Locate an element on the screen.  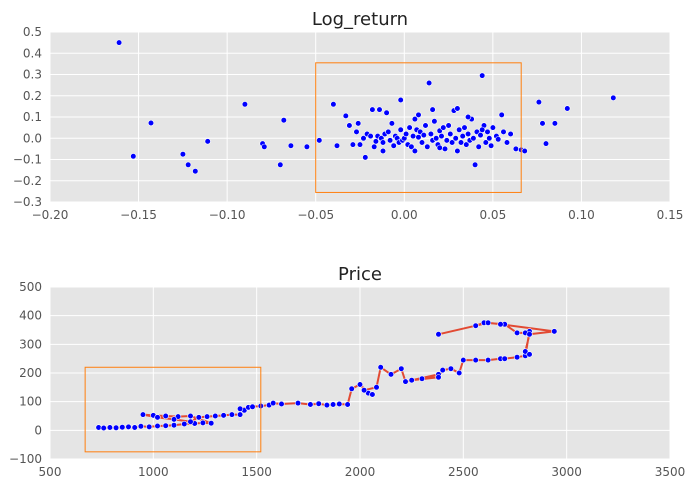
x-tick-label: 1500 is located at coordinates (256, 472).